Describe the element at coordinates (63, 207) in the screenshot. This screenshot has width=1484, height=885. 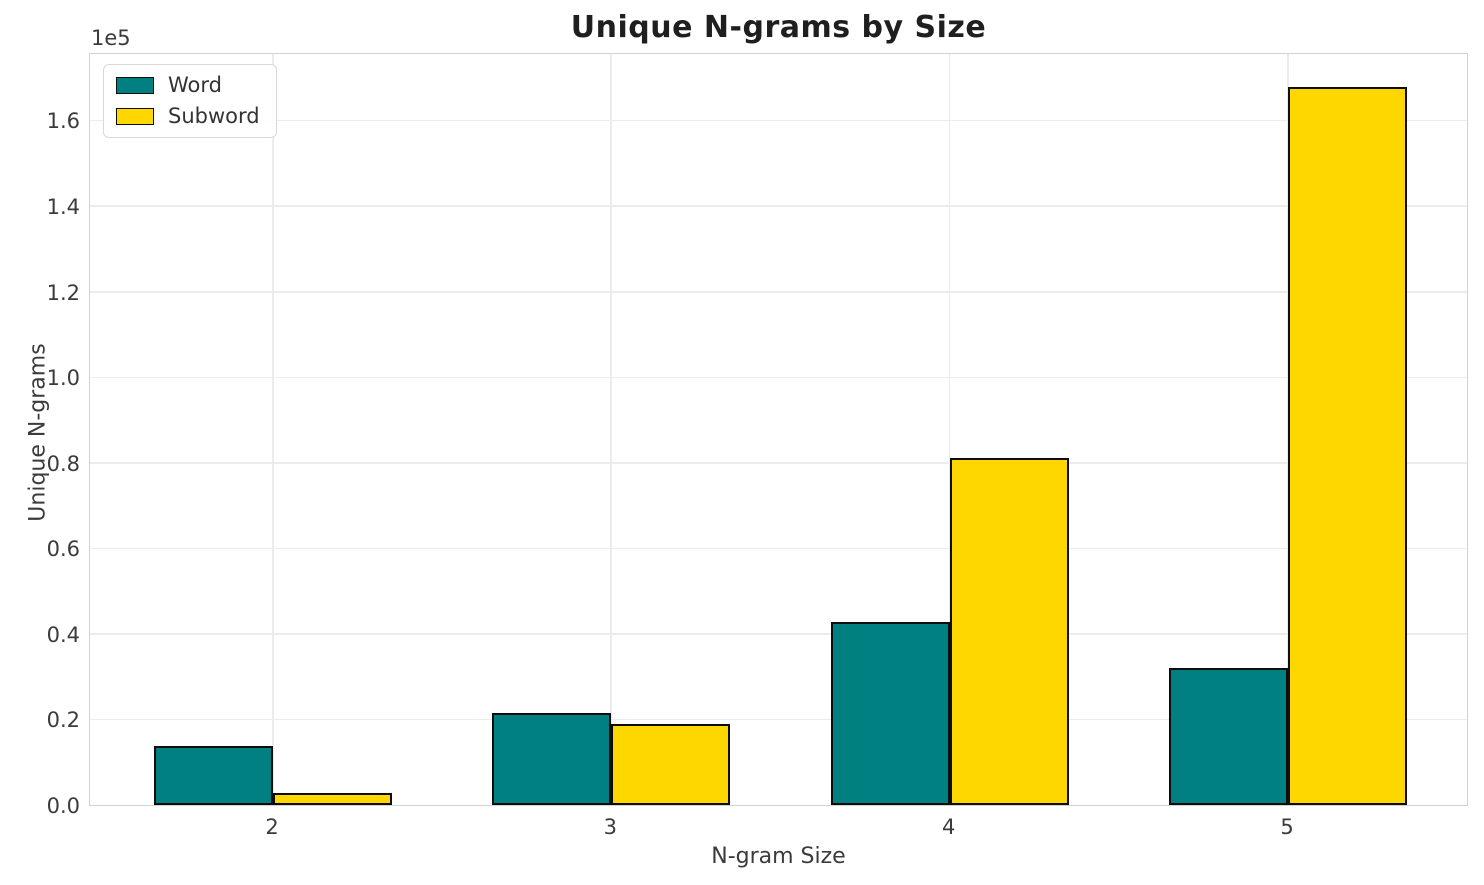
I see `y-tick-label: 1.4` at that location.